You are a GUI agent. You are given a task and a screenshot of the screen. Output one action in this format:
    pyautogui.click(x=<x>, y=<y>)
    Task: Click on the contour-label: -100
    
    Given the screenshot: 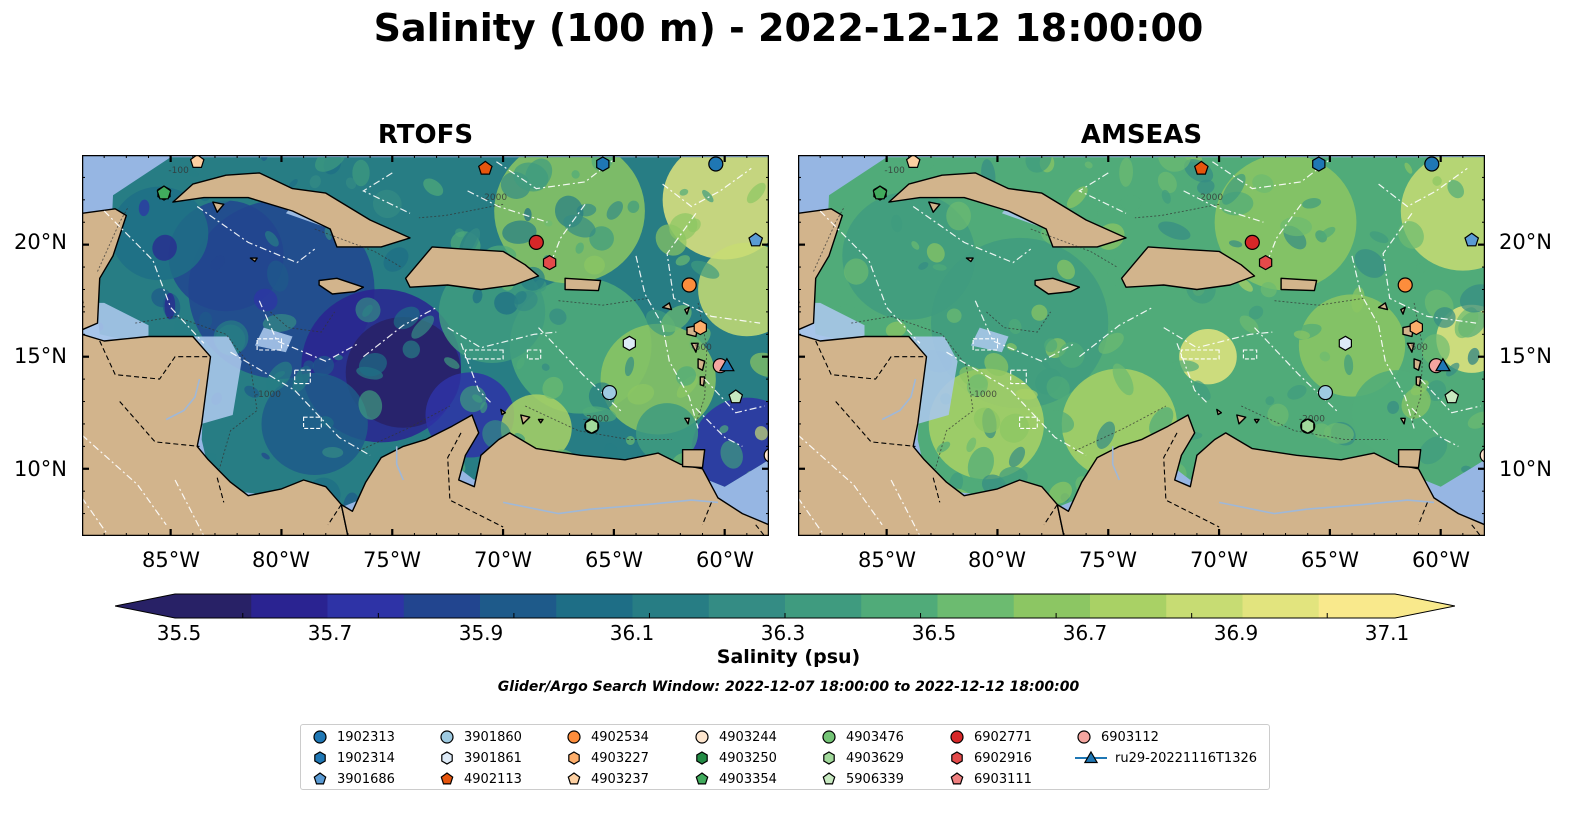 What is the action you would take?
    pyautogui.click(x=894, y=171)
    